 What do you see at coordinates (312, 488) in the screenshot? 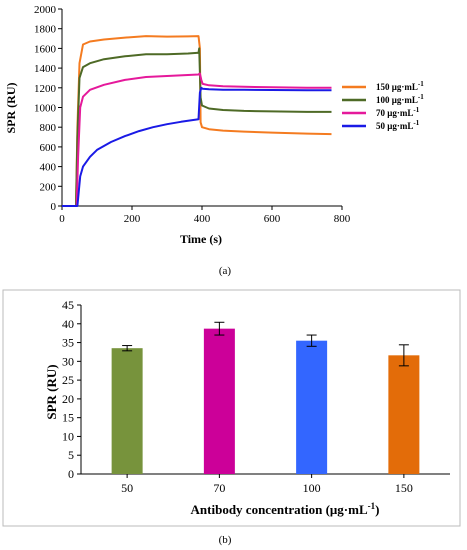
I see `panel-b-x-tick-label: 100` at bounding box center [312, 488].